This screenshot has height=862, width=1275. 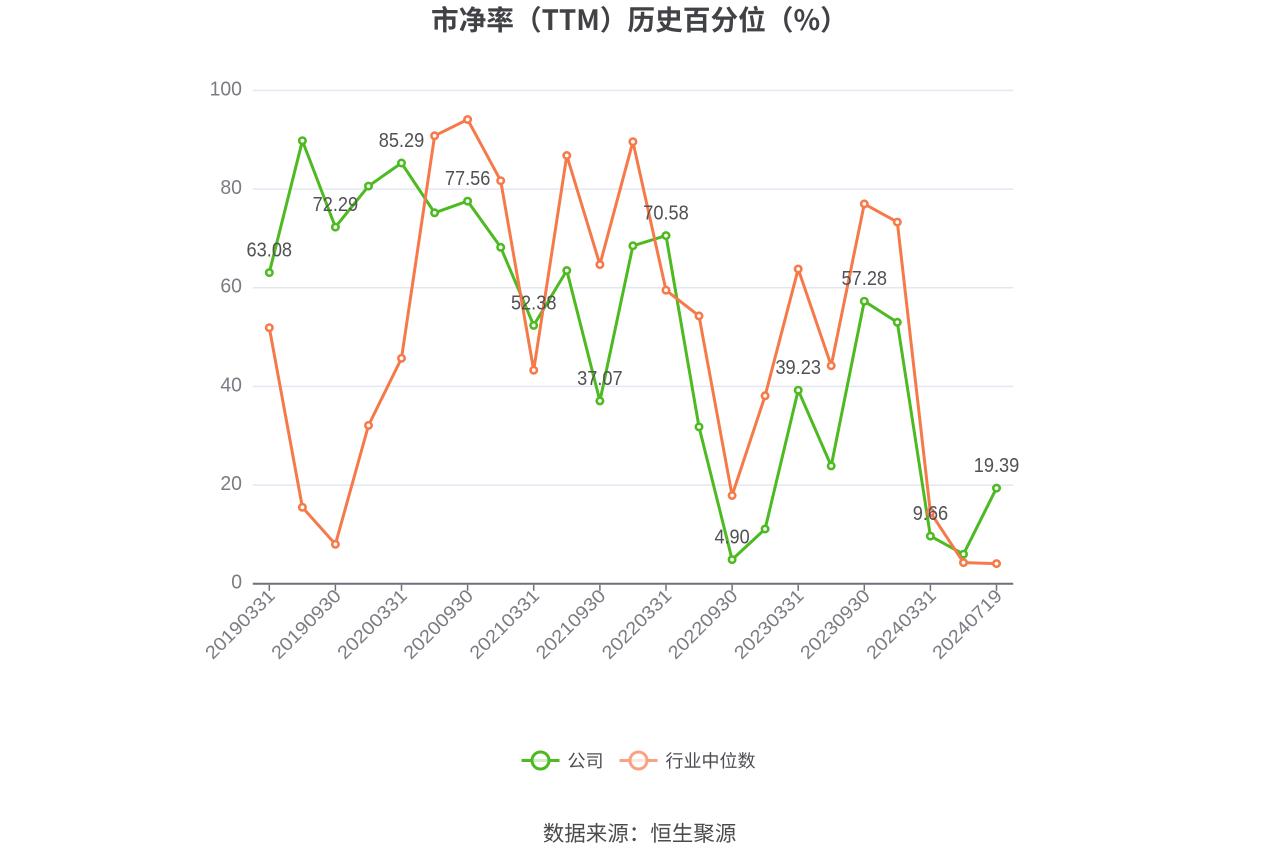 I want to click on svg-text: 77.56, so click(x=468, y=178).